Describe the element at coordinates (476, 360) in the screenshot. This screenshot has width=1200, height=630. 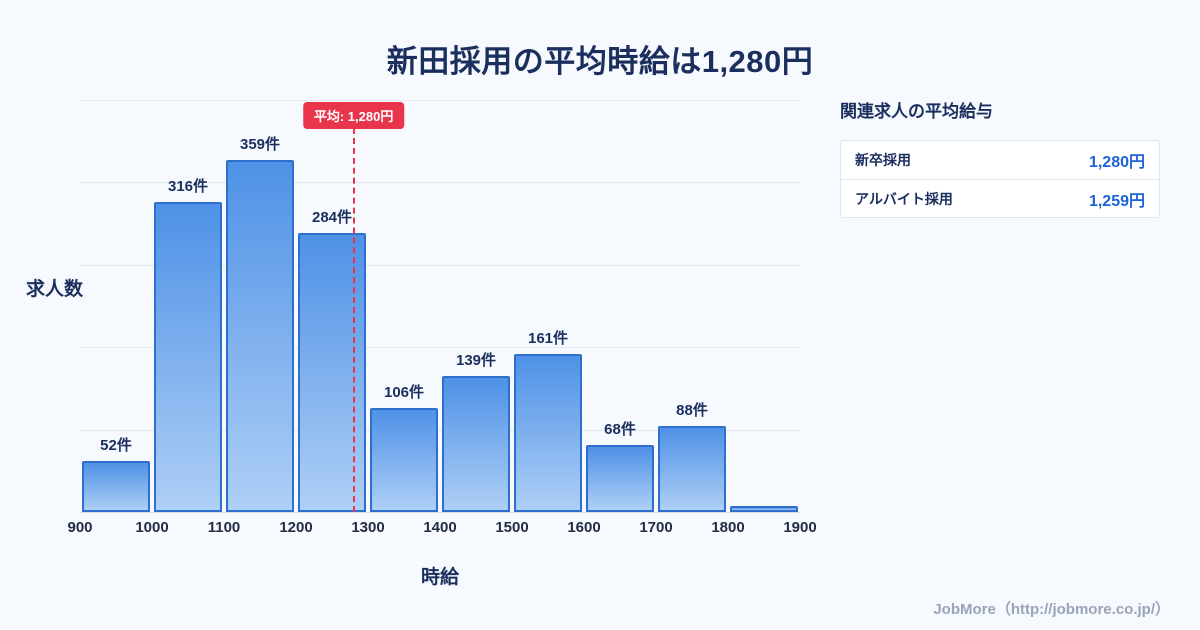
I see `bar-value-label: 139件` at that location.